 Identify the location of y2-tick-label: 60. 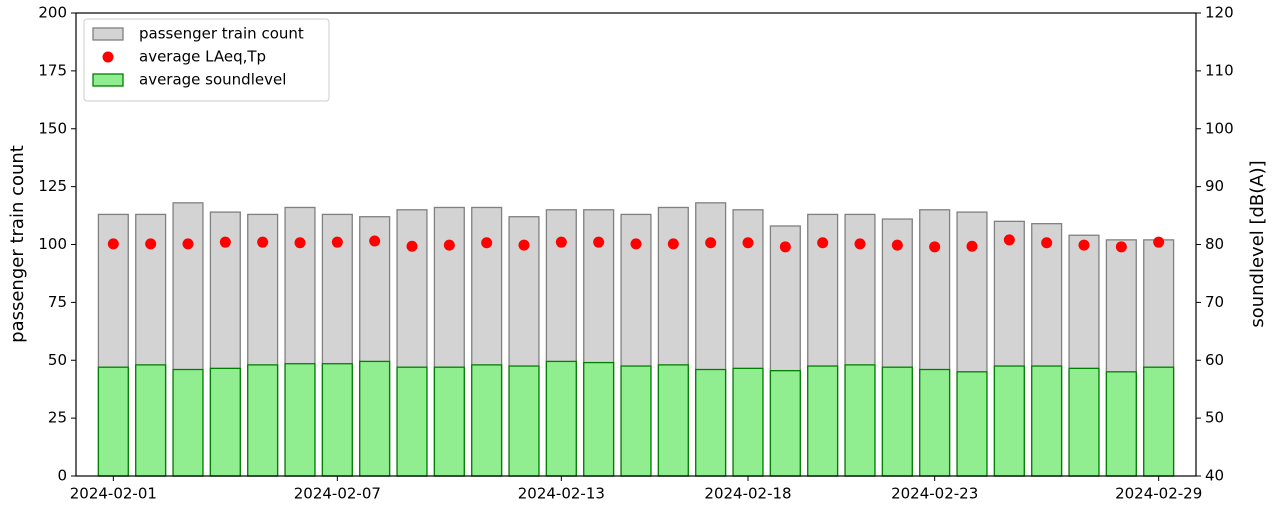
(1214, 360).